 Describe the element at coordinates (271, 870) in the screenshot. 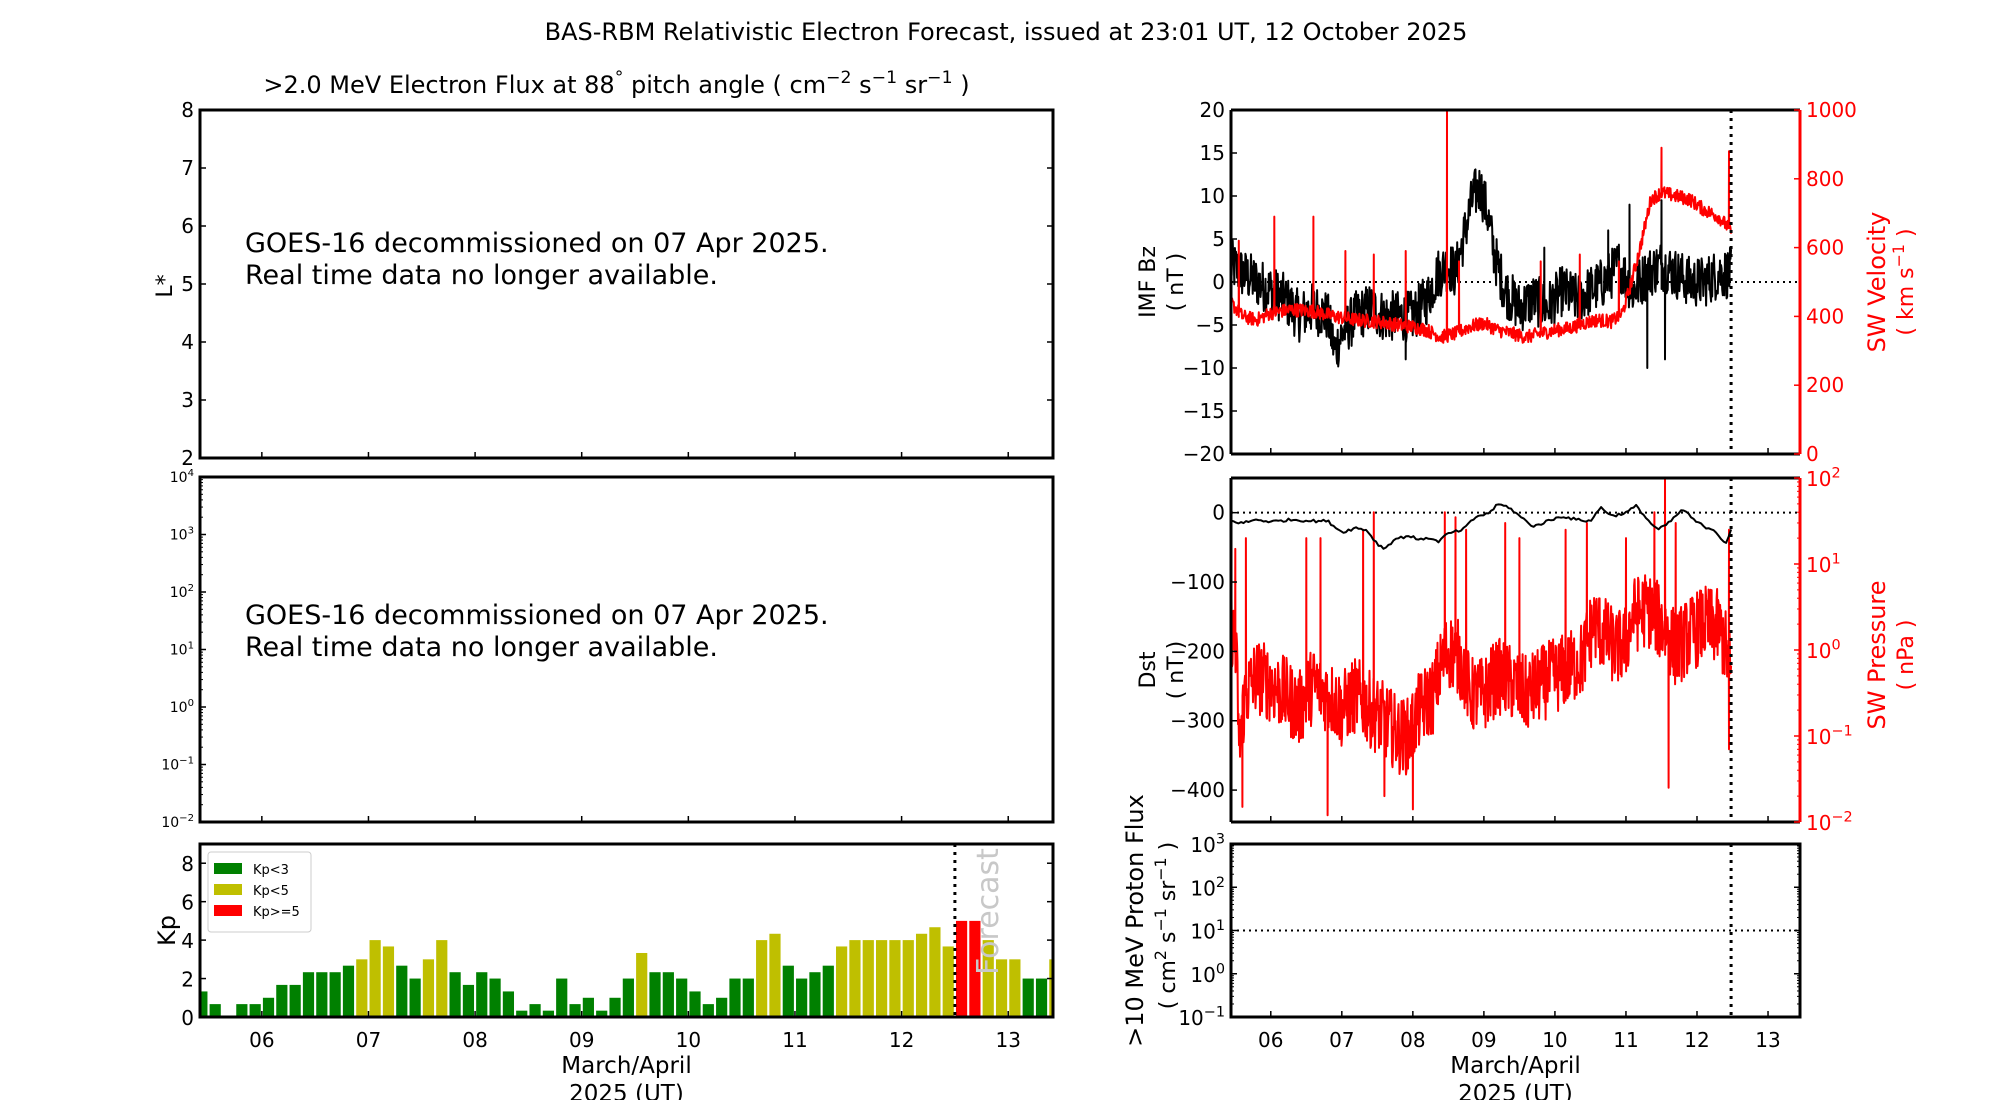

I see `legend-label: Kp<3` at that location.